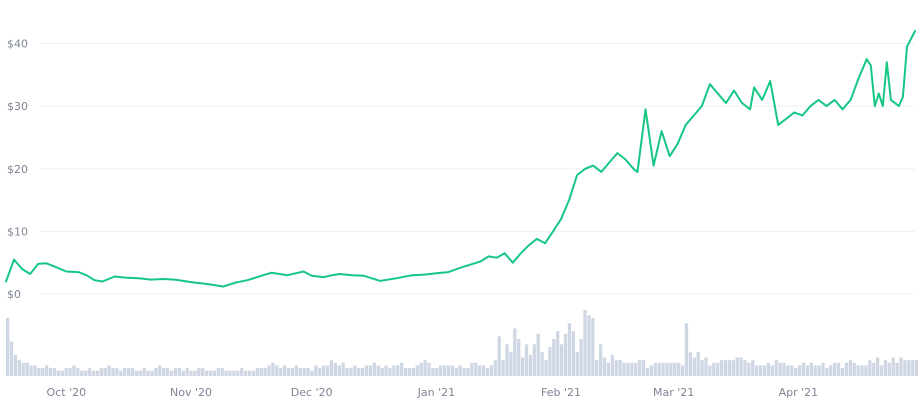 Image resolution: width=918 pixels, height=400 pixels. I want to click on x-tick-label: Nov '20, so click(191, 392).